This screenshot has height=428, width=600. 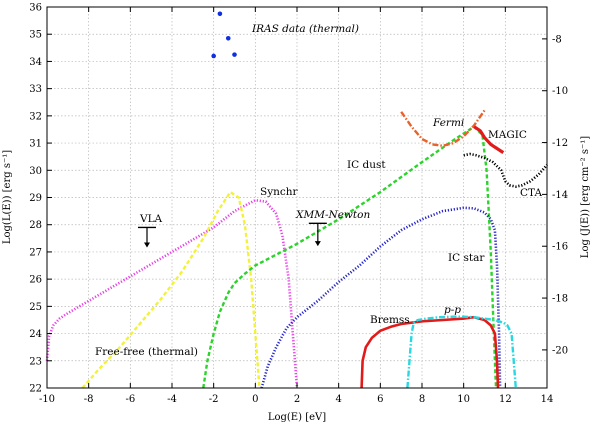 What do you see at coordinates (338, 399) in the screenshot?
I see `x-tick-label: 4` at bounding box center [338, 399].